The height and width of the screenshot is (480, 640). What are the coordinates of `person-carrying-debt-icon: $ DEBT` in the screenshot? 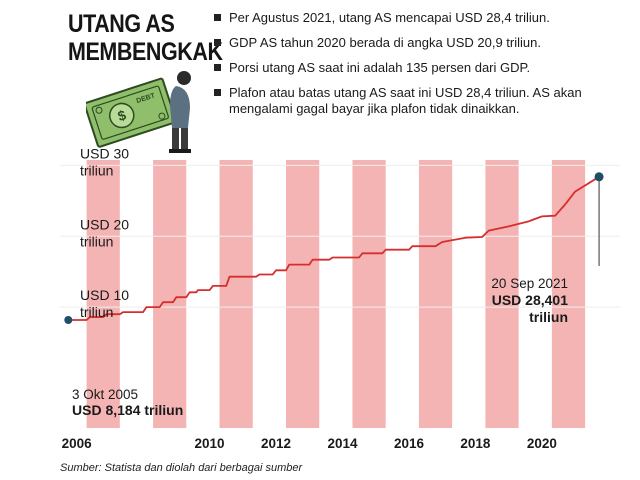 It's located at (138, 112).